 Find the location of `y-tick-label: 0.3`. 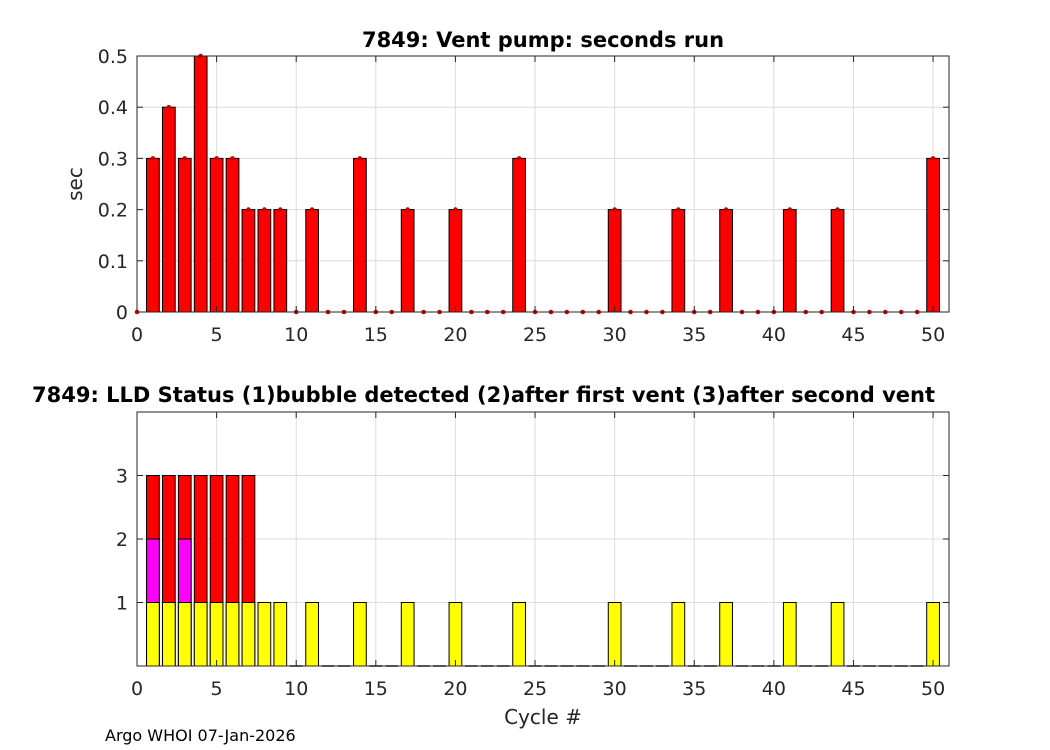

y-tick-label: 0.3 is located at coordinates (113, 159).